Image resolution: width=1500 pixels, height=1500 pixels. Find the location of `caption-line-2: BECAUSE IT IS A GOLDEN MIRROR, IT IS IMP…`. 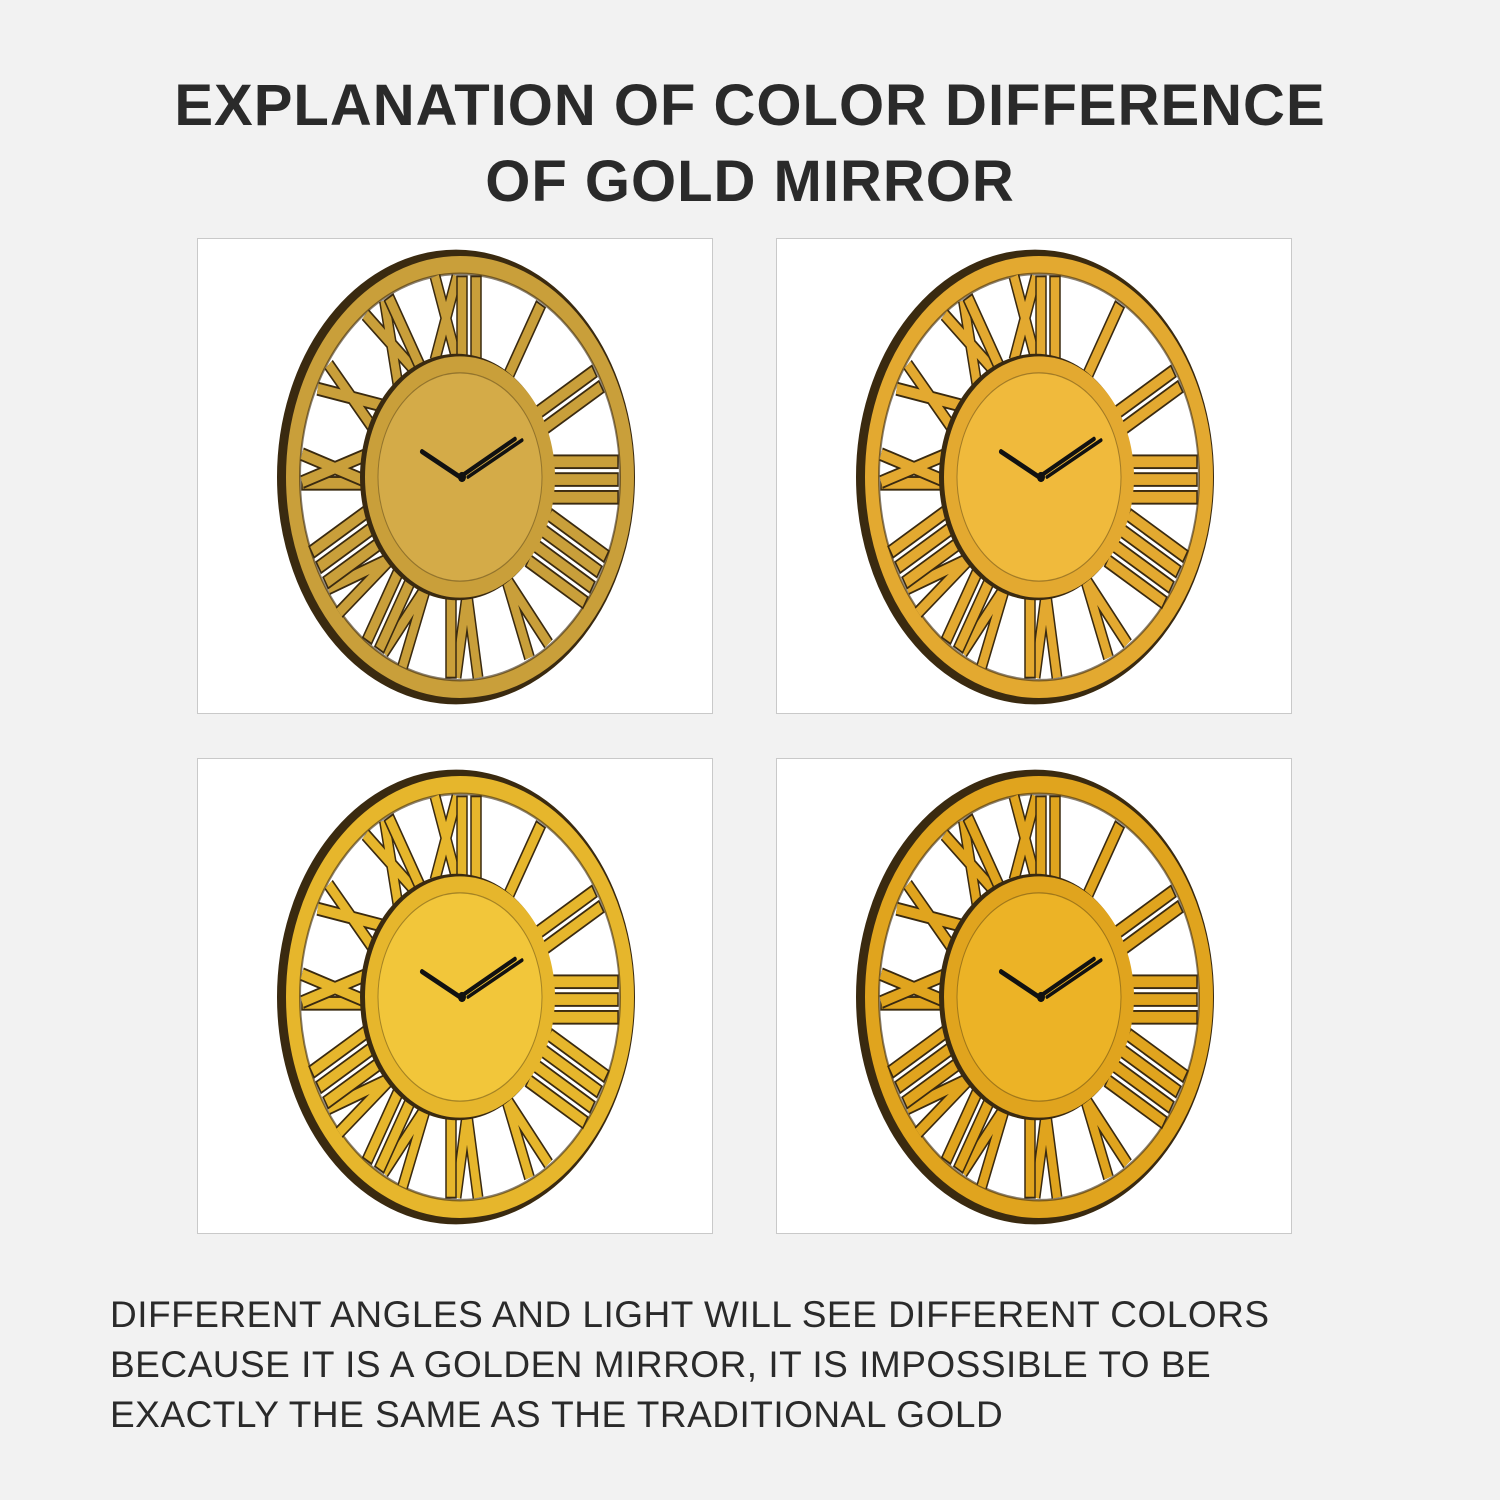

caption-line-2: BECAUSE IT IS A GOLDEN MIRROR, IT IS IMP… is located at coordinates (661, 1364).